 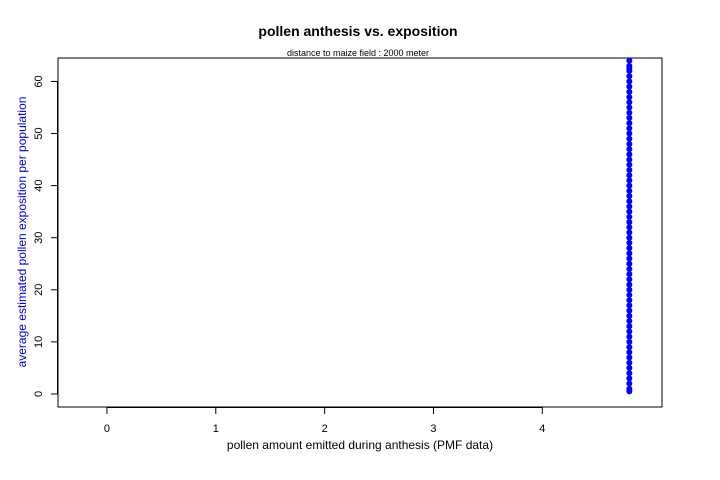 What do you see at coordinates (39, 238) in the screenshot?
I see `y-tick-label: 30` at bounding box center [39, 238].